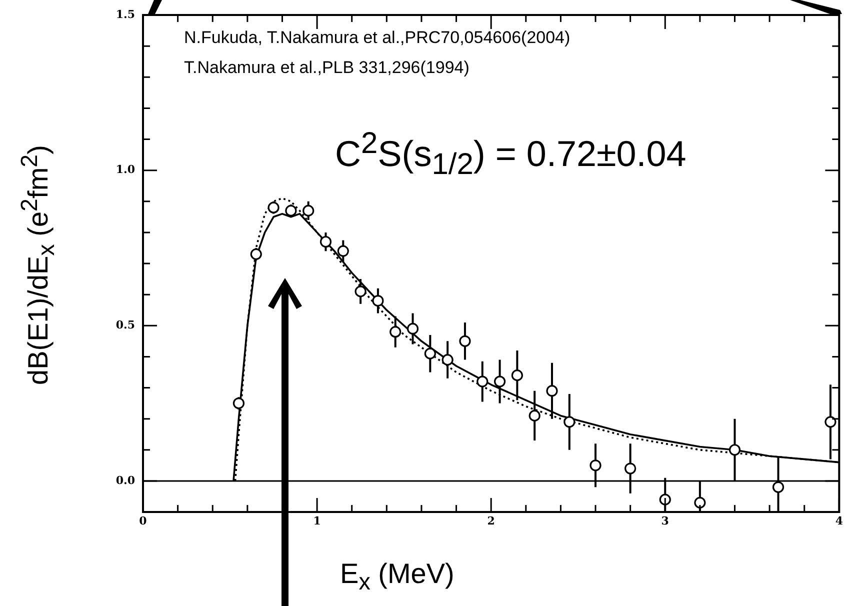 This screenshot has width=846, height=606. Describe the element at coordinates (317, 521) in the screenshot. I see `x-tick-label: 1` at that location.